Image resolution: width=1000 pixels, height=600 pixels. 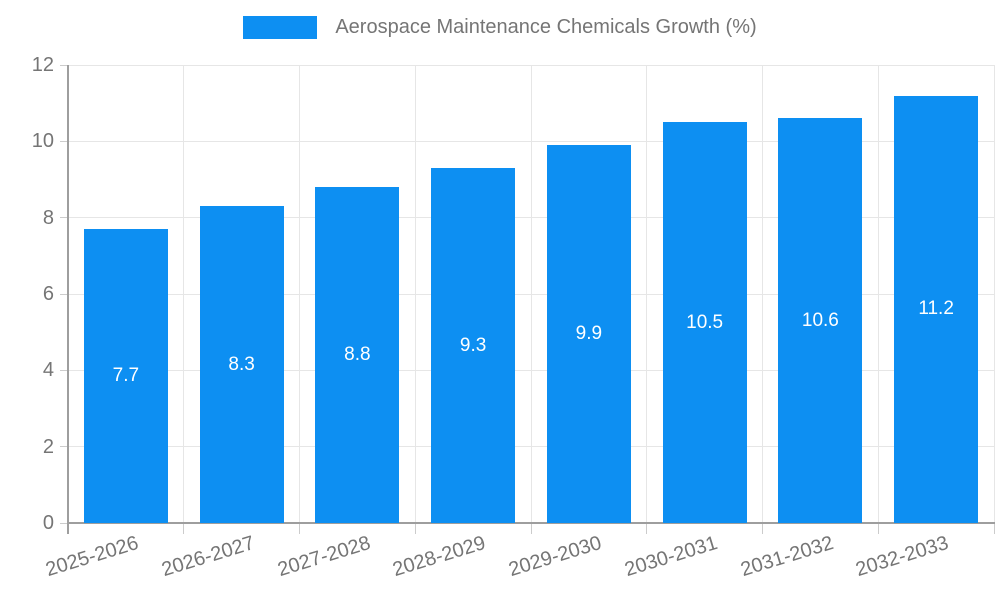 I want to click on bar-2028-2029: 9.3, so click(x=473, y=345).